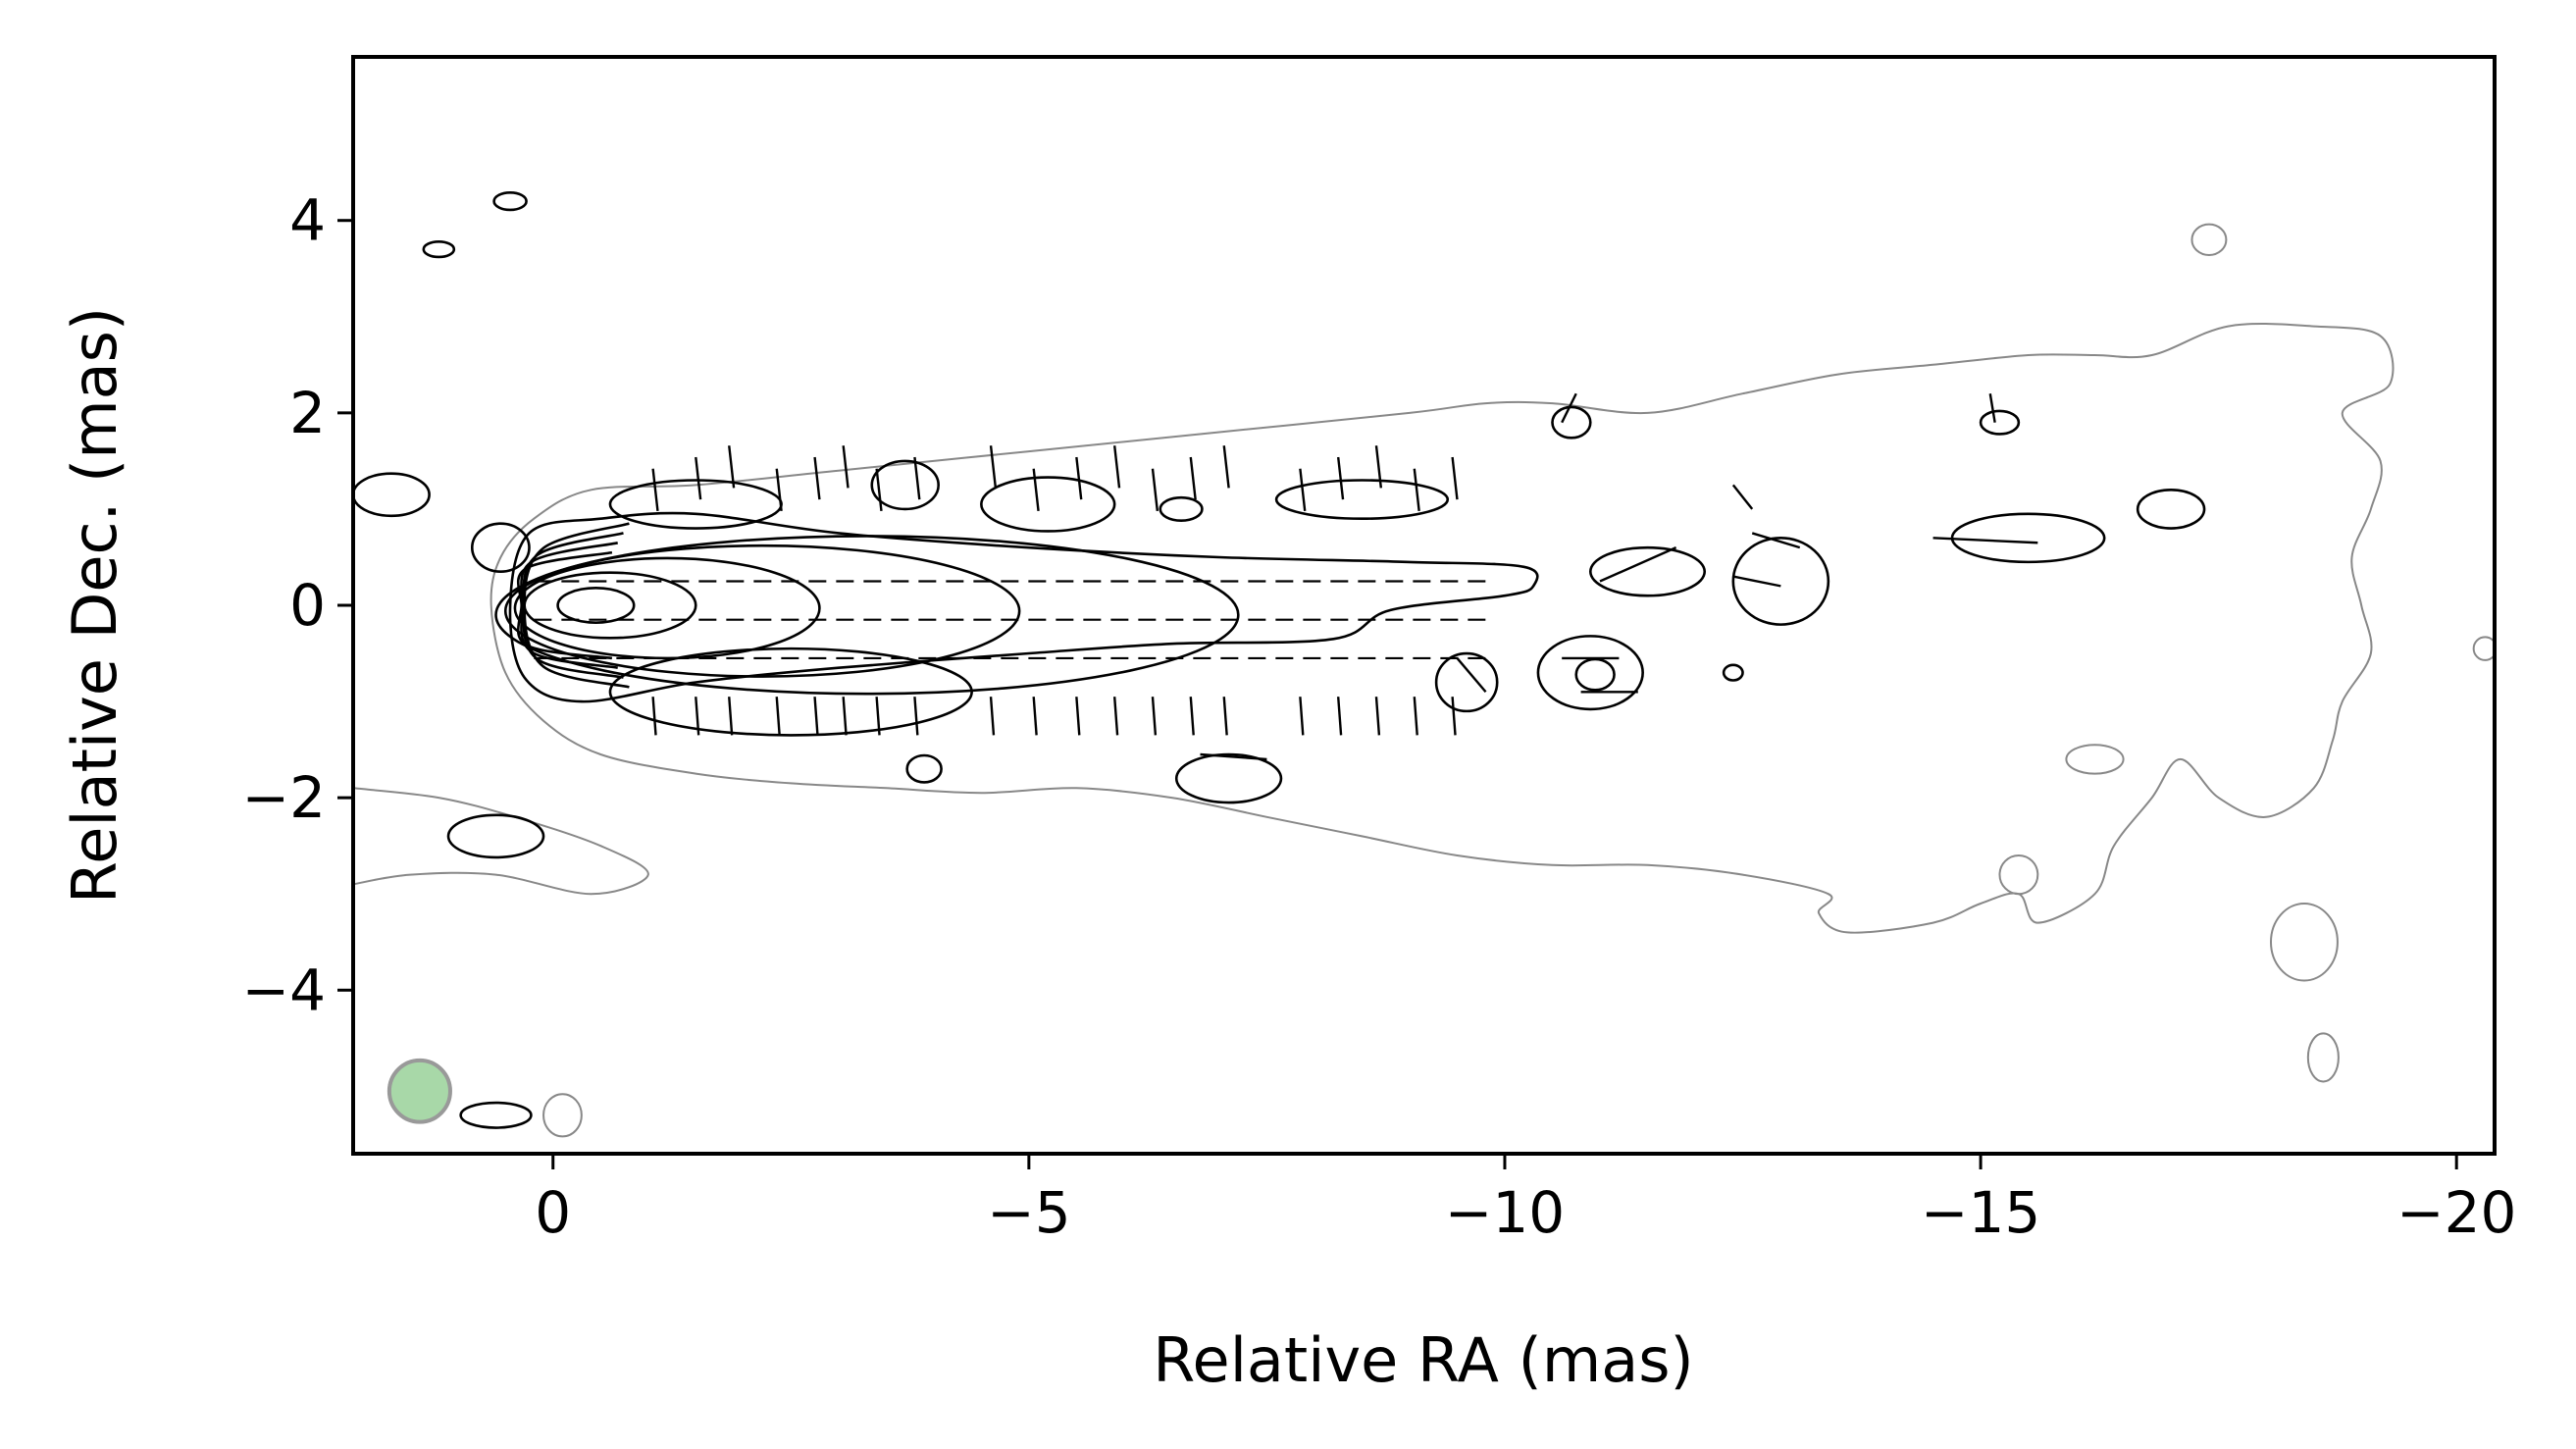 The height and width of the screenshot is (1449, 2576). I want to click on x-tick-label: 0, so click(553, 1212).